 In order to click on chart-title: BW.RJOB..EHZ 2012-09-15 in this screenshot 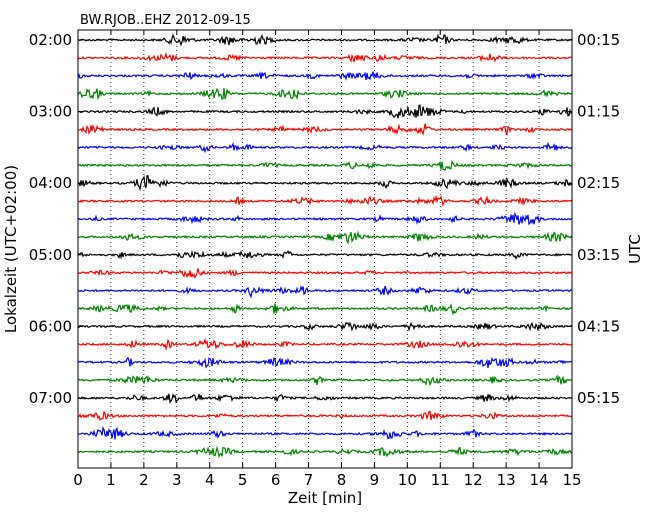, I will do `click(165, 20)`.